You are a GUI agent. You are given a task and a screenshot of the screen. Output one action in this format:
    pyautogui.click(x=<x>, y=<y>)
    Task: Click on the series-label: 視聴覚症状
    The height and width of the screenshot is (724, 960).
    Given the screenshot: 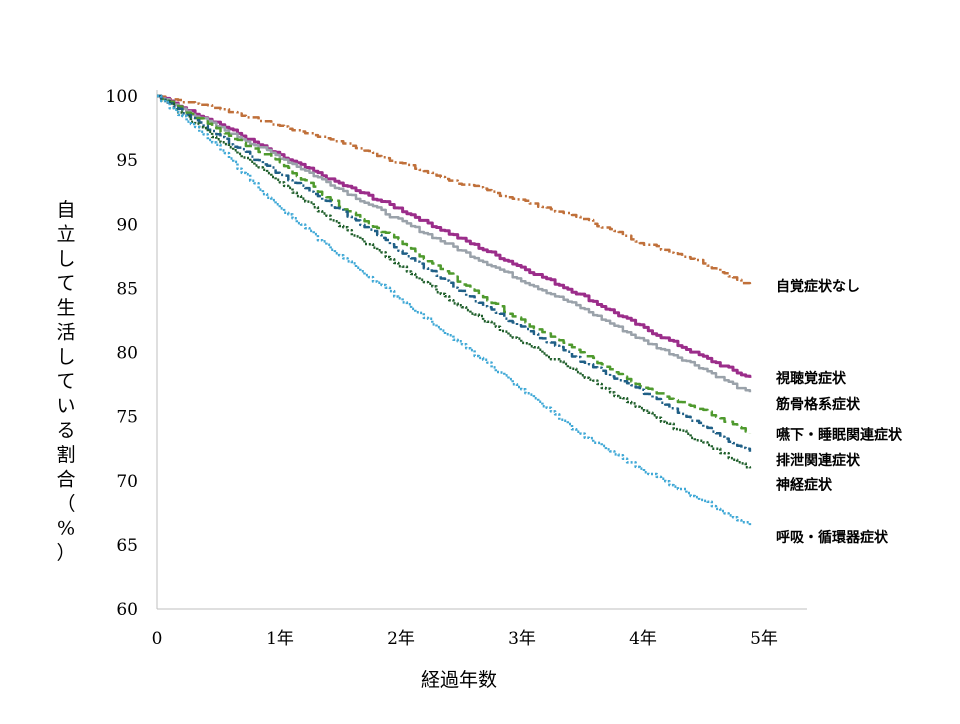 What is the action you would take?
    pyautogui.click(x=811, y=378)
    